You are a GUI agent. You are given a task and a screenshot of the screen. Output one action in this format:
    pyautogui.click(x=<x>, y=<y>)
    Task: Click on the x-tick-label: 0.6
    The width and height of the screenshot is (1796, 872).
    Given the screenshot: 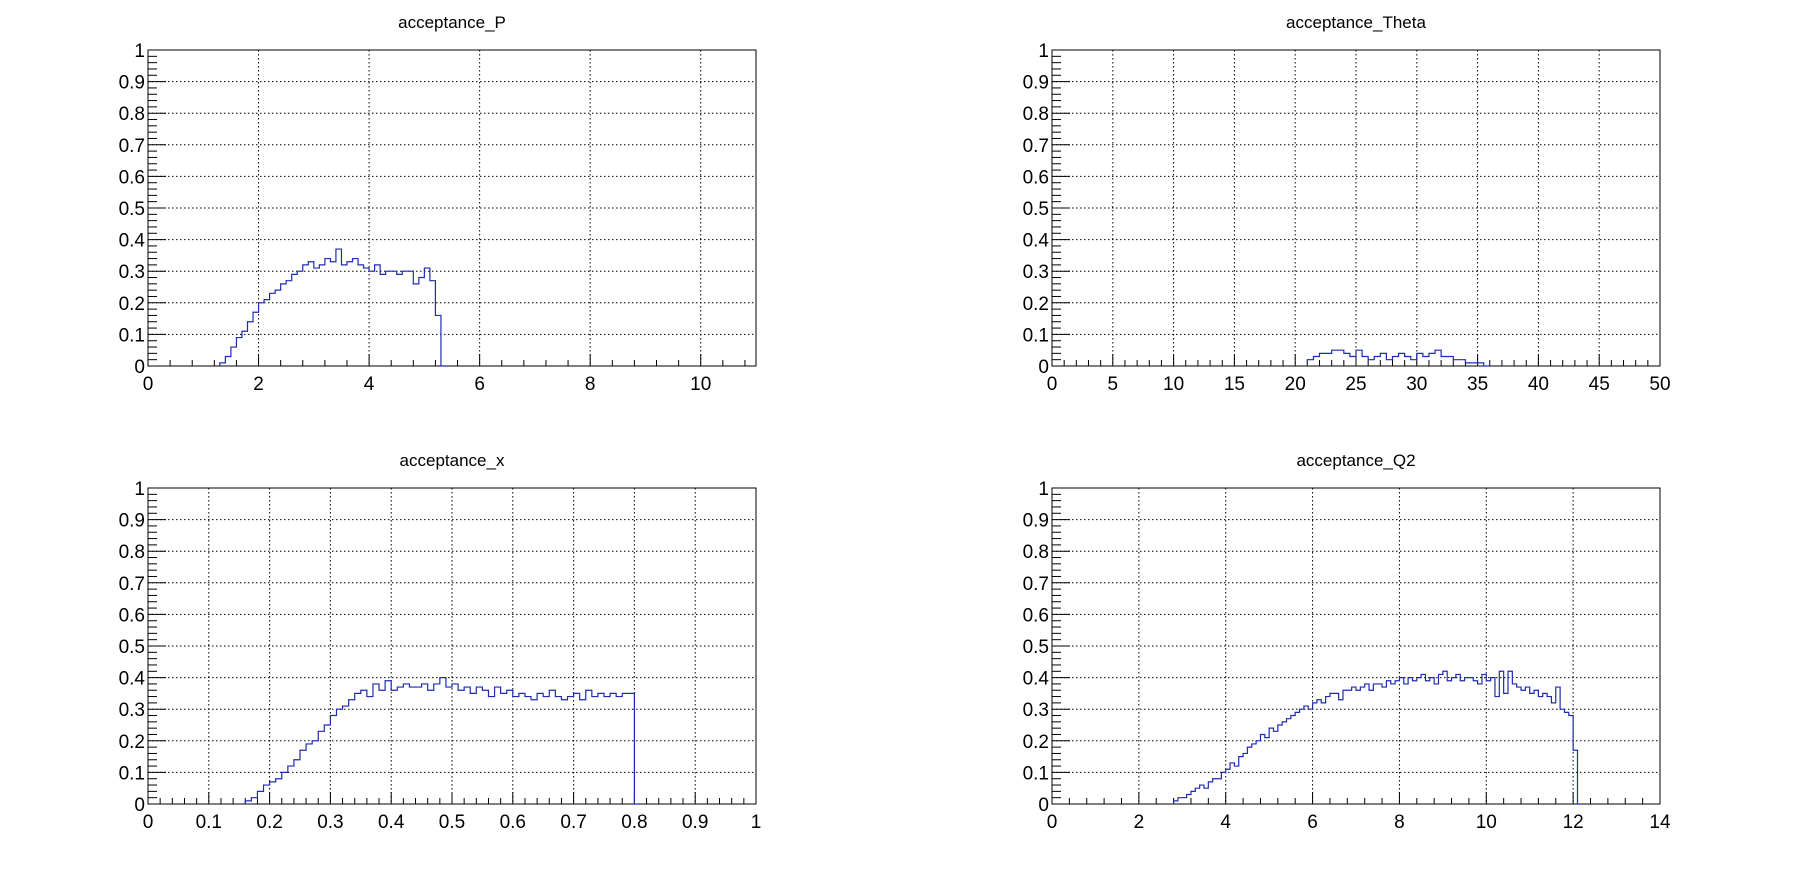 What is the action you would take?
    pyautogui.click(x=513, y=822)
    